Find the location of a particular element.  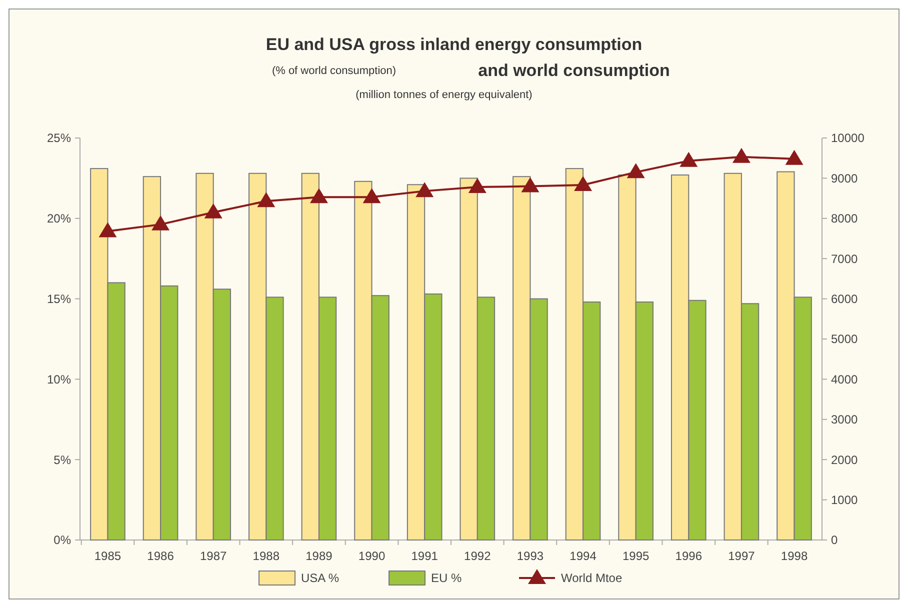

y2-tick-label: 3000 is located at coordinates (844, 419).